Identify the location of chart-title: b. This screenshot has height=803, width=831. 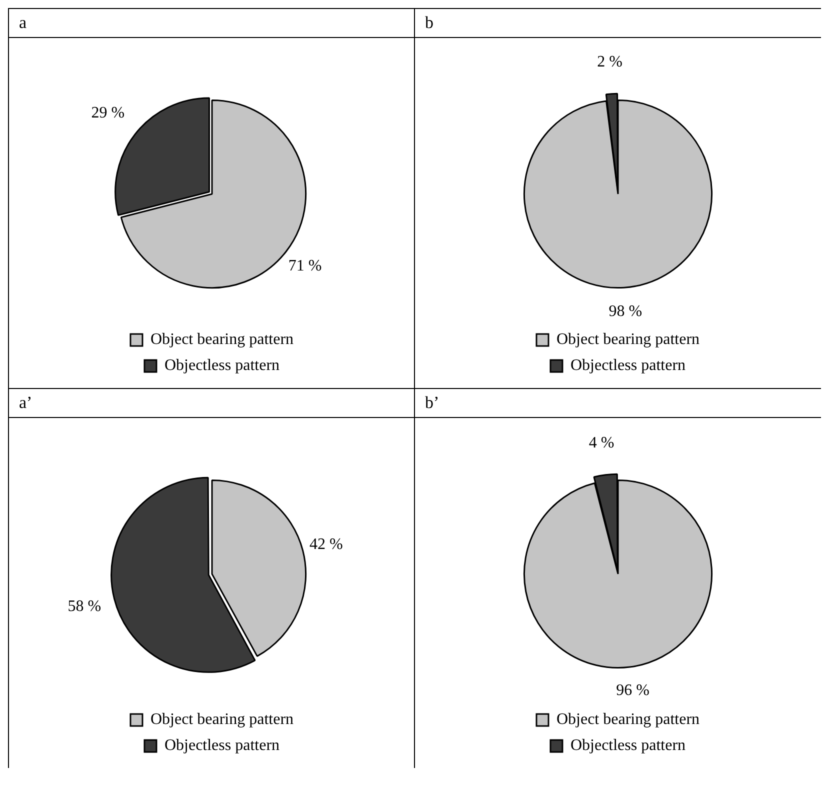
(618, 23).